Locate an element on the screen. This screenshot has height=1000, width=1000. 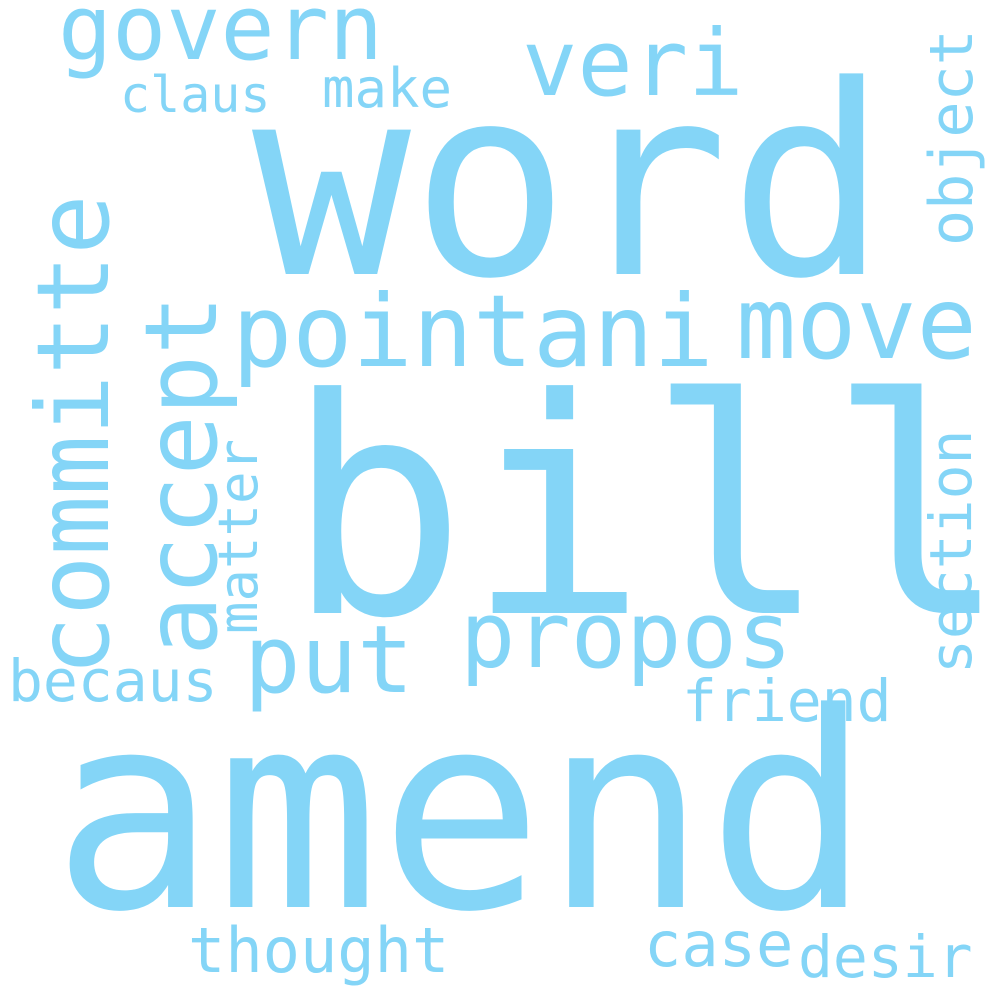
word-becaus: becaus is located at coordinates (113, 681).